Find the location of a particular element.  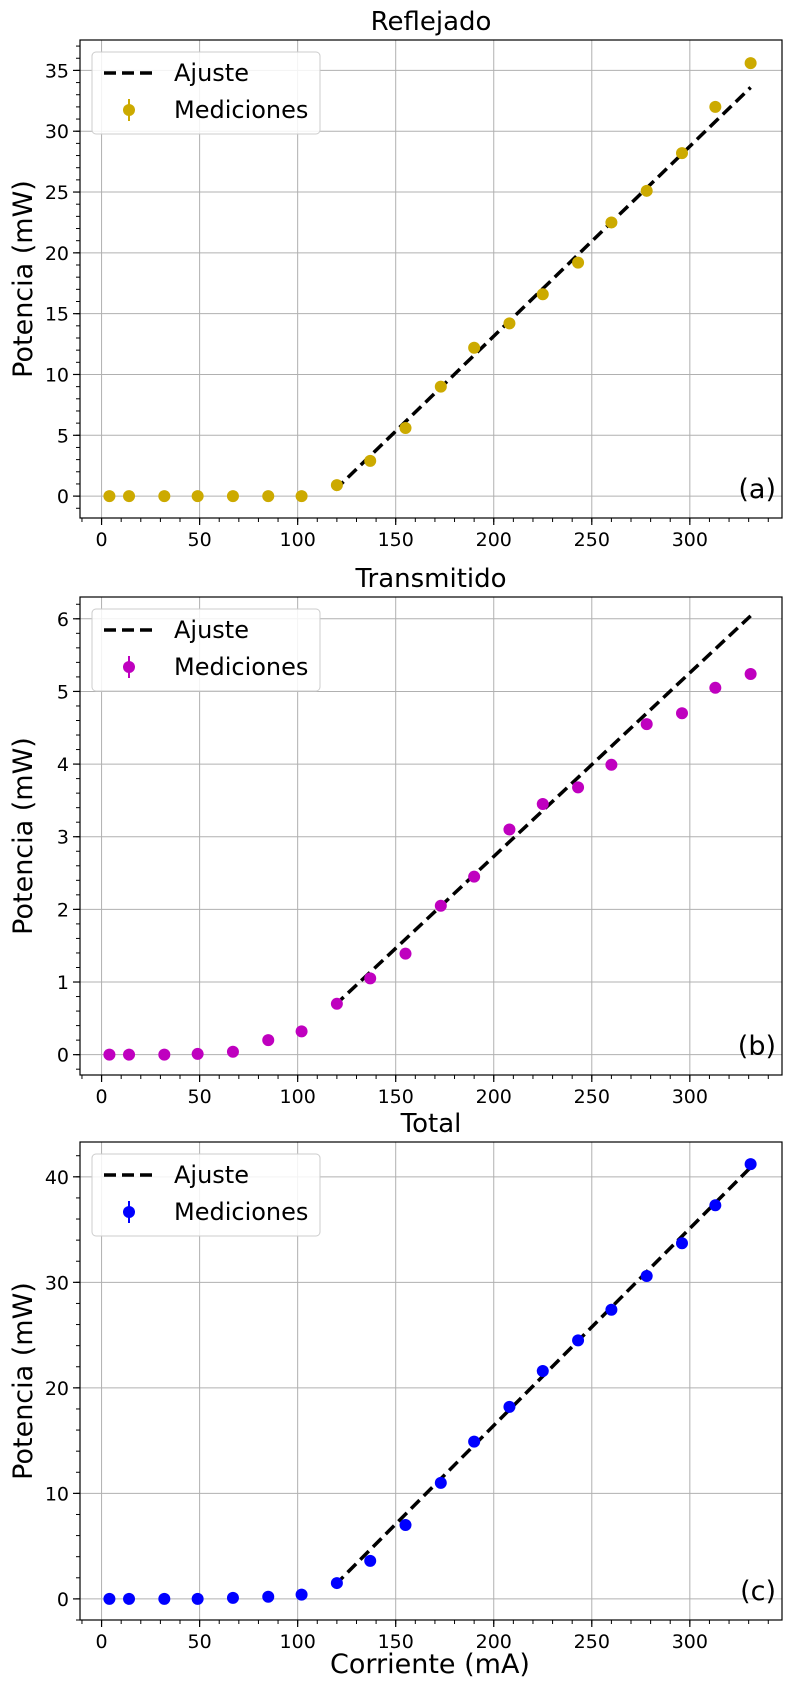

fit-line is located at coordinates (542, 810).